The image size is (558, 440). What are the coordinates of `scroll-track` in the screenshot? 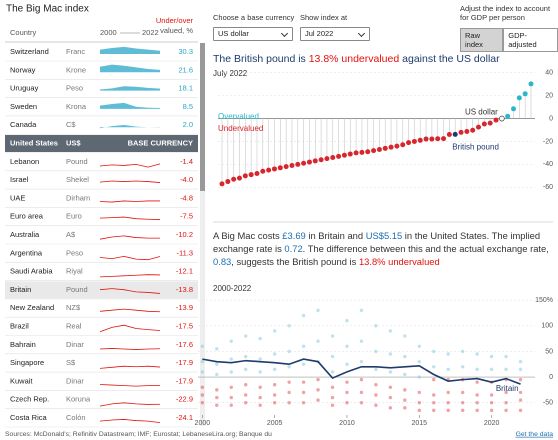 It's located at (202, 234).